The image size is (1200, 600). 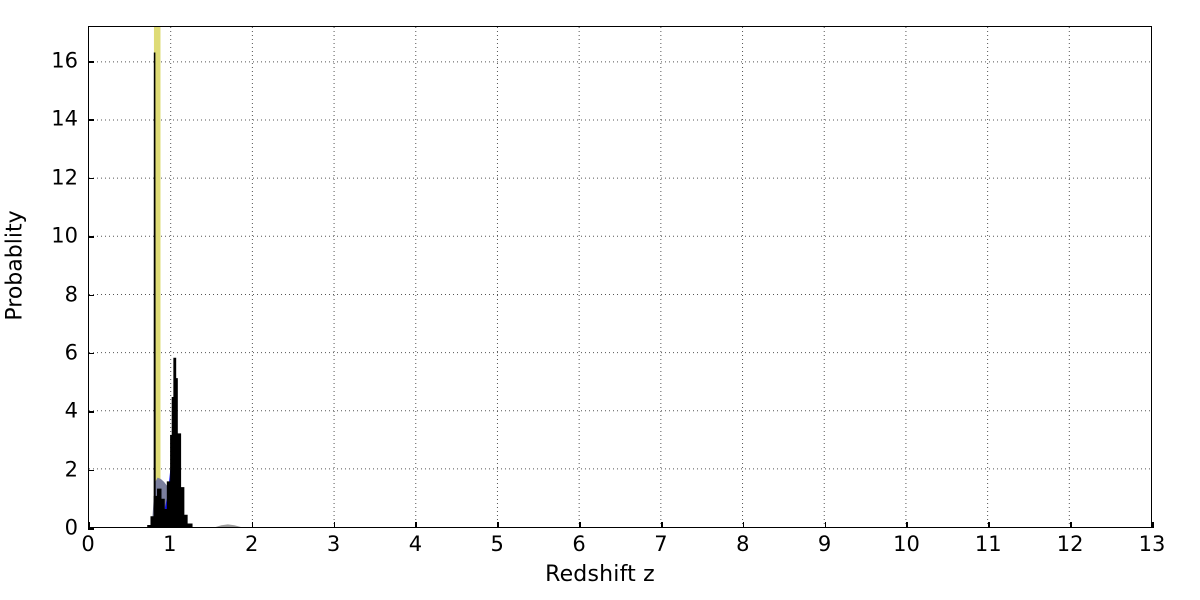 I want to click on x-tick-label: 7, so click(x=661, y=544).